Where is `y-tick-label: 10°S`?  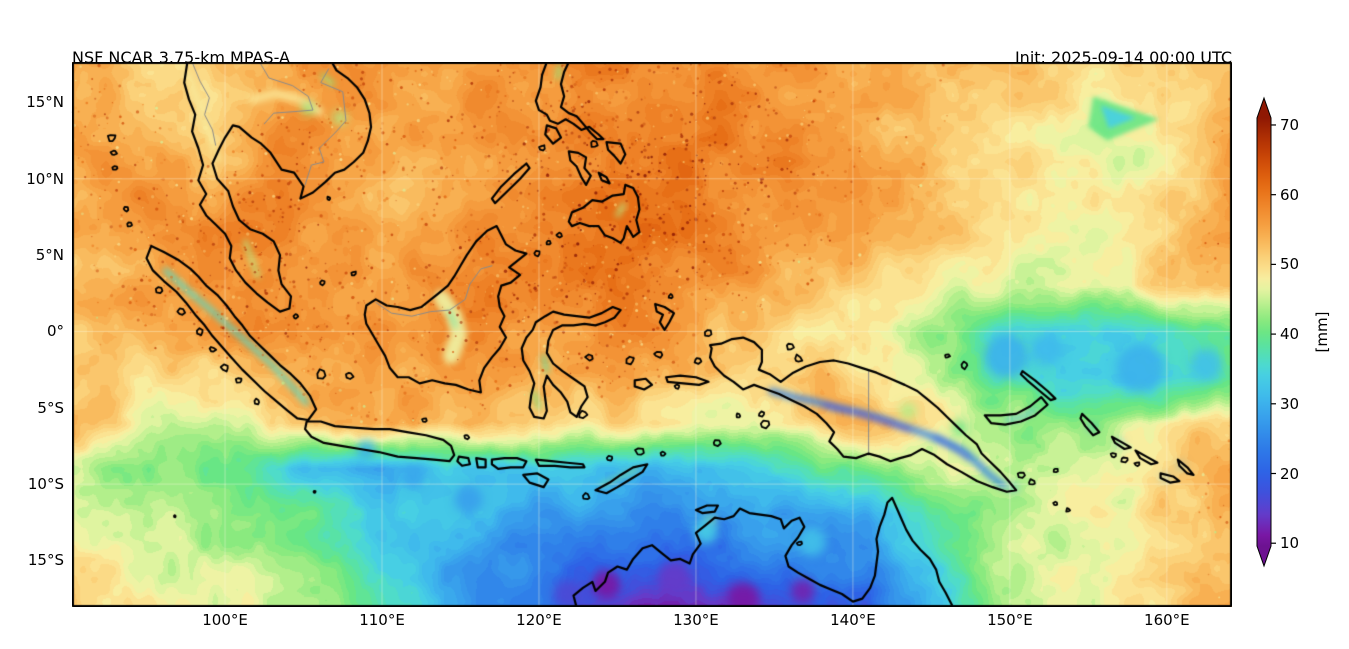
y-tick-label: 10°S is located at coordinates (45, 484).